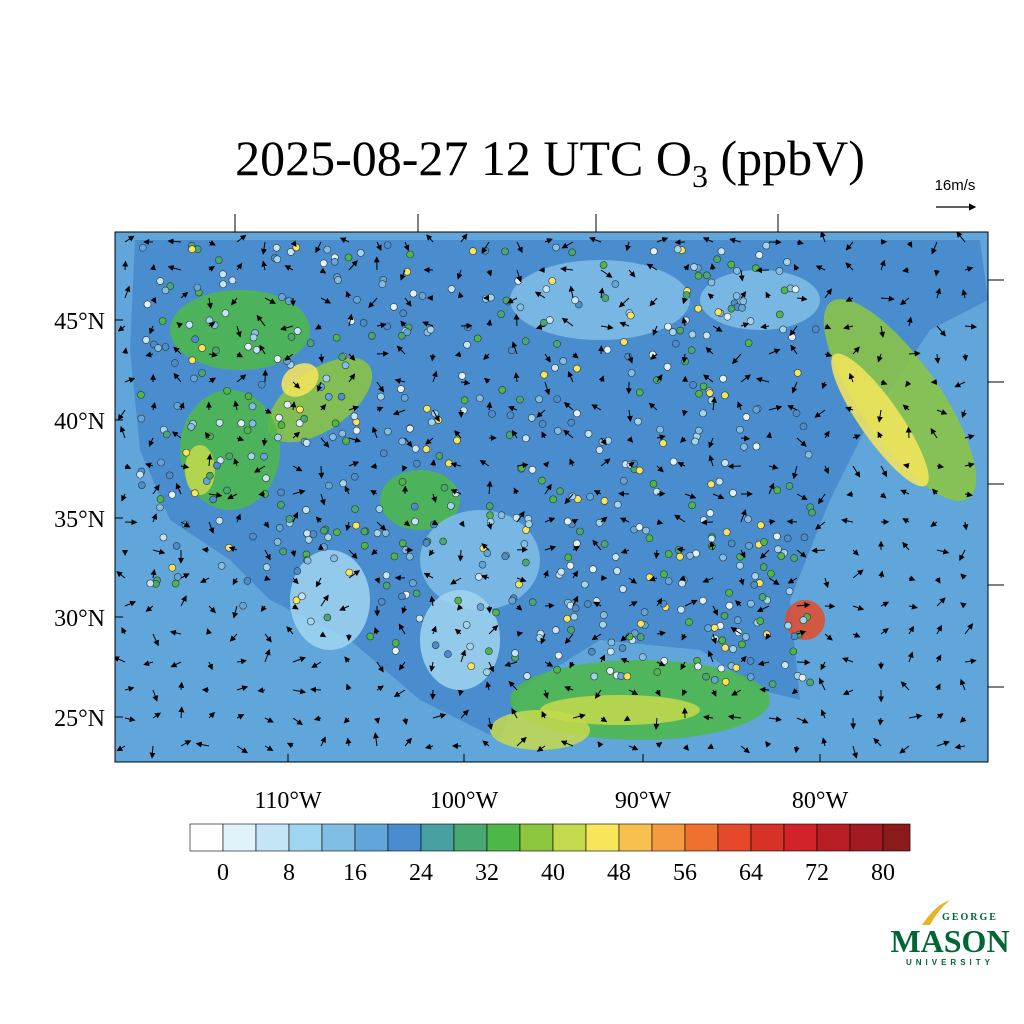 This screenshot has width=1024, height=1024. What do you see at coordinates (420, 500) in the screenshot?
I see `concentration-patch` at bounding box center [420, 500].